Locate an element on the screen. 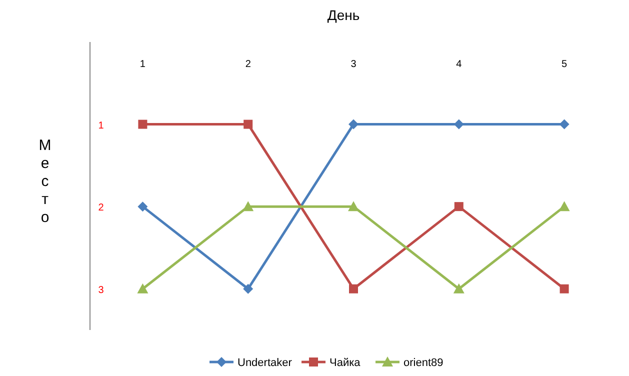  legend-label: orient89 is located at coordinates (424, 363).